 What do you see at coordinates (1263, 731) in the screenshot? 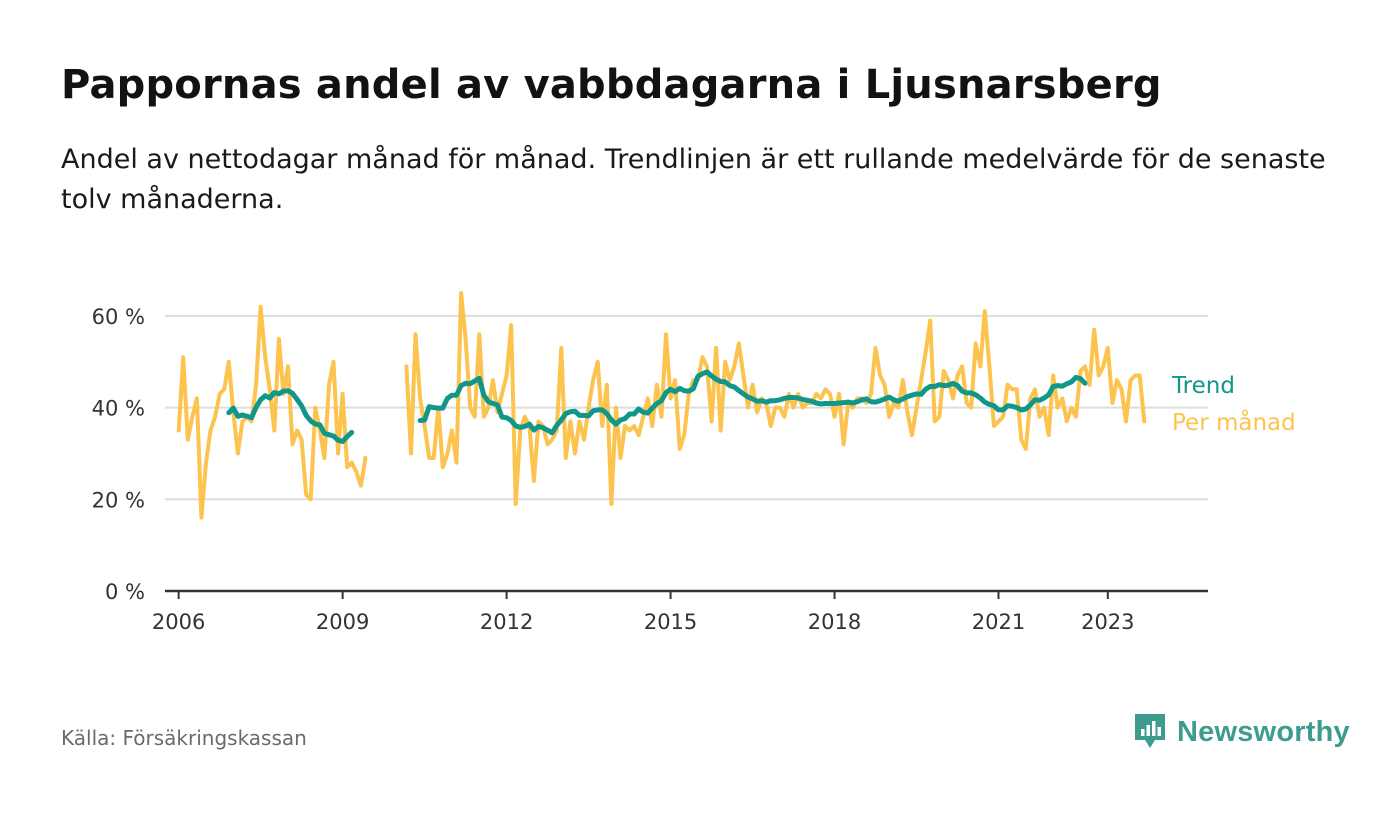
I see `newsworthy-logo-text: Newsworthy` at bounding box center [1263, 731].